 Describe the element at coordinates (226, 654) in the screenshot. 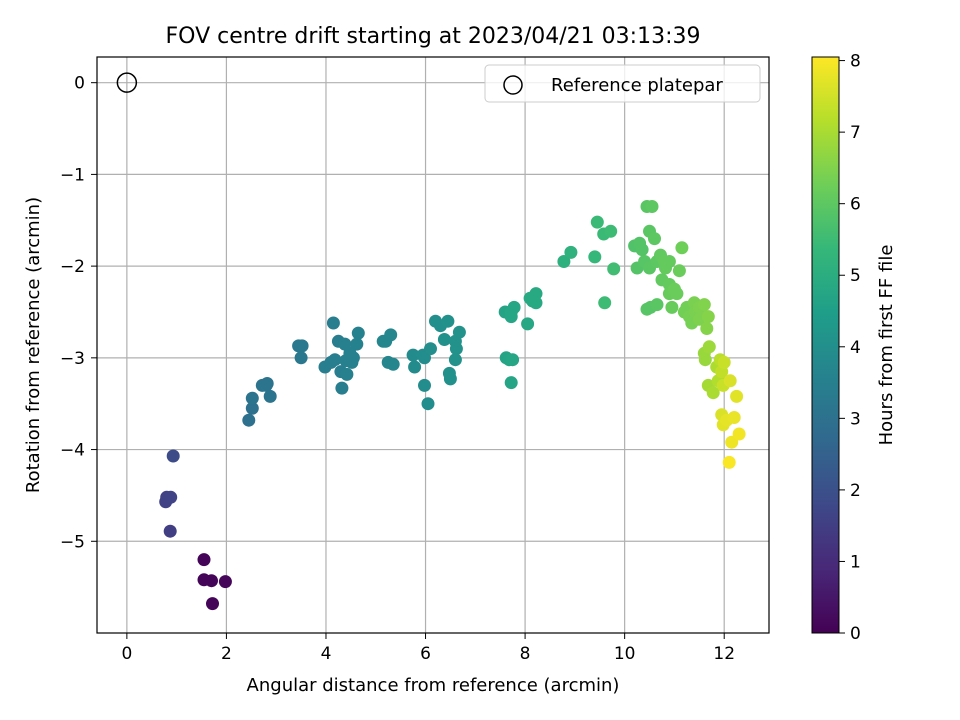

I see `x-tick-label: 2` at that location.